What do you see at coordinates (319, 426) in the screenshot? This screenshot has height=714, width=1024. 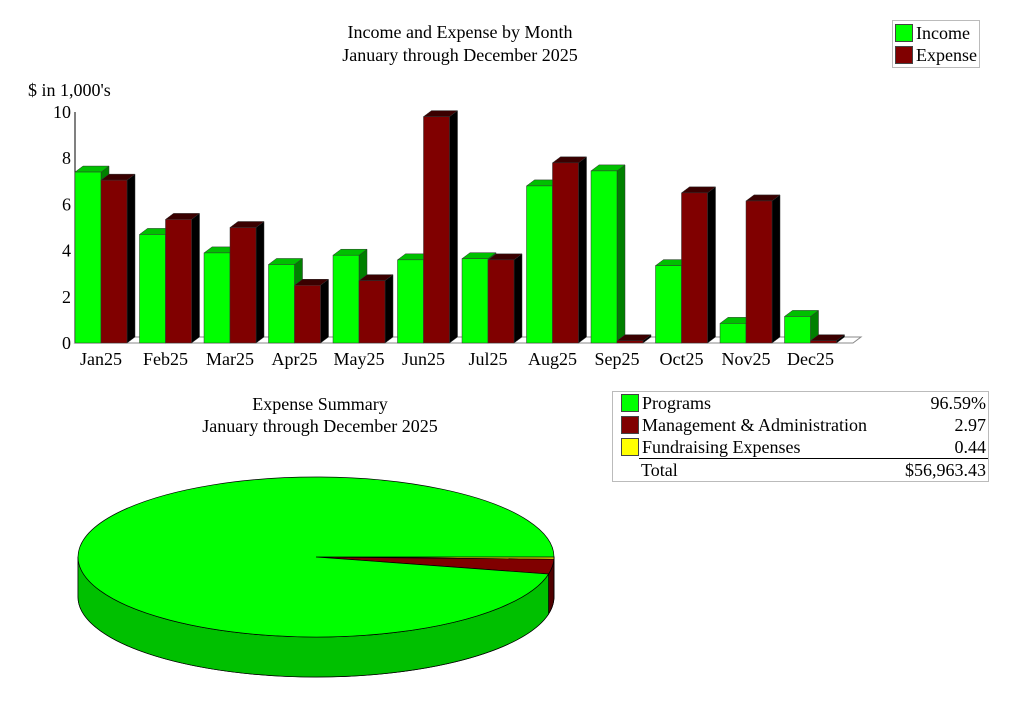 I see `pie-subtitle: January through December 2025` at bounding box center [319, 426].